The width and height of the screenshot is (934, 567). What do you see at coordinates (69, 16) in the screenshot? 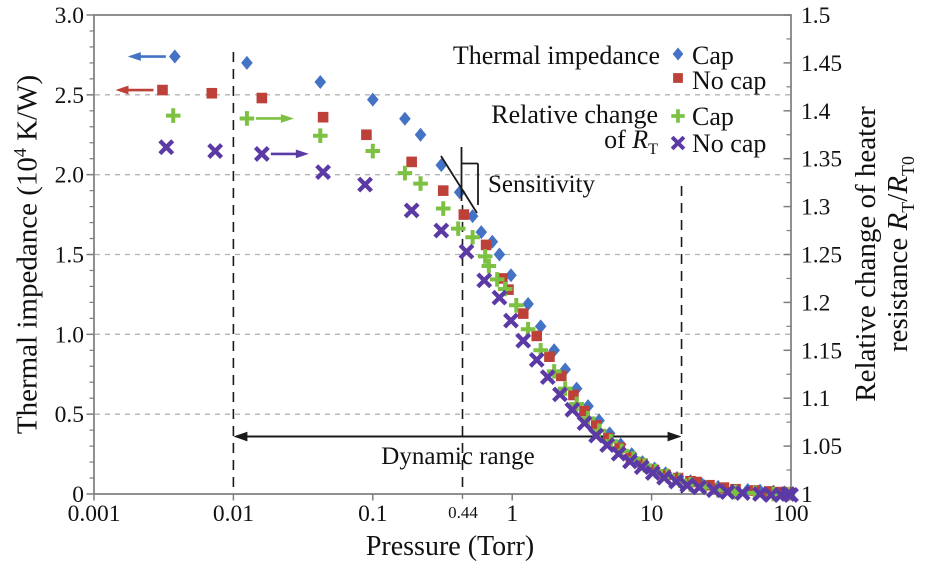
I see `svg-text: 3.0` at bounding box center [69, 16].